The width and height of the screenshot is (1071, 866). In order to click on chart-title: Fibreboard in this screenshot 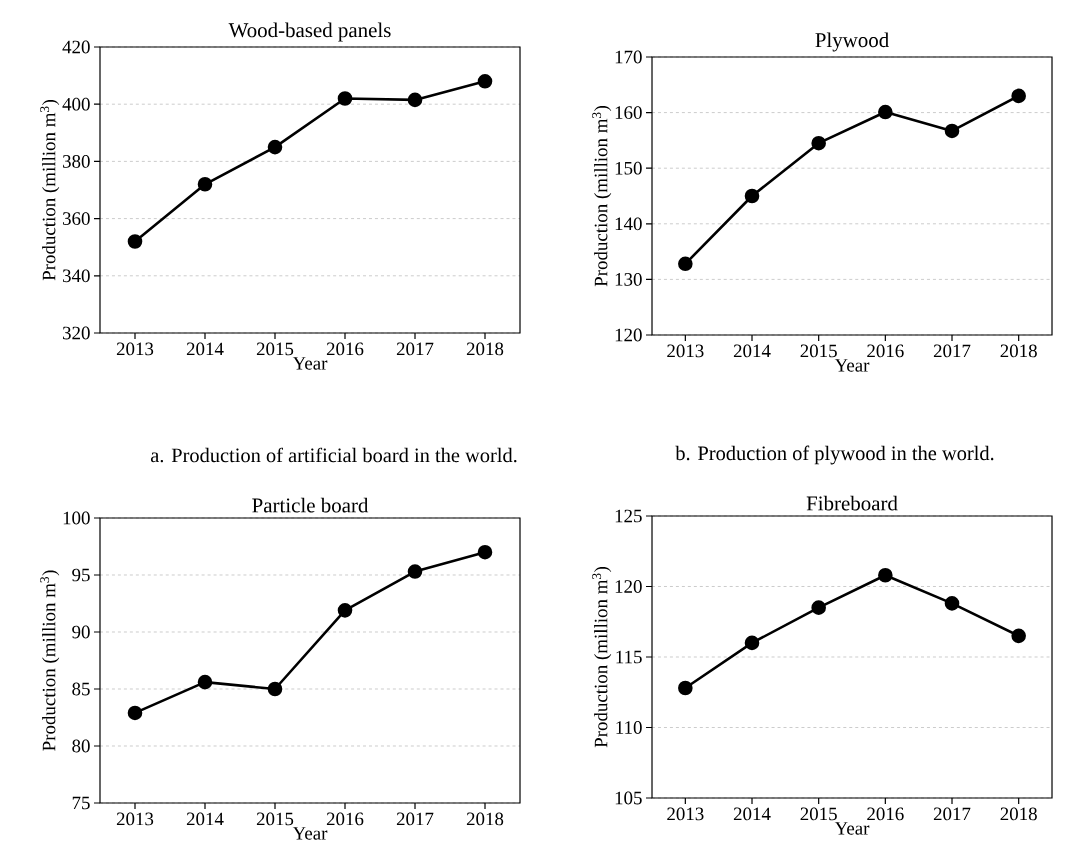, I will do `click(852, 503)`.